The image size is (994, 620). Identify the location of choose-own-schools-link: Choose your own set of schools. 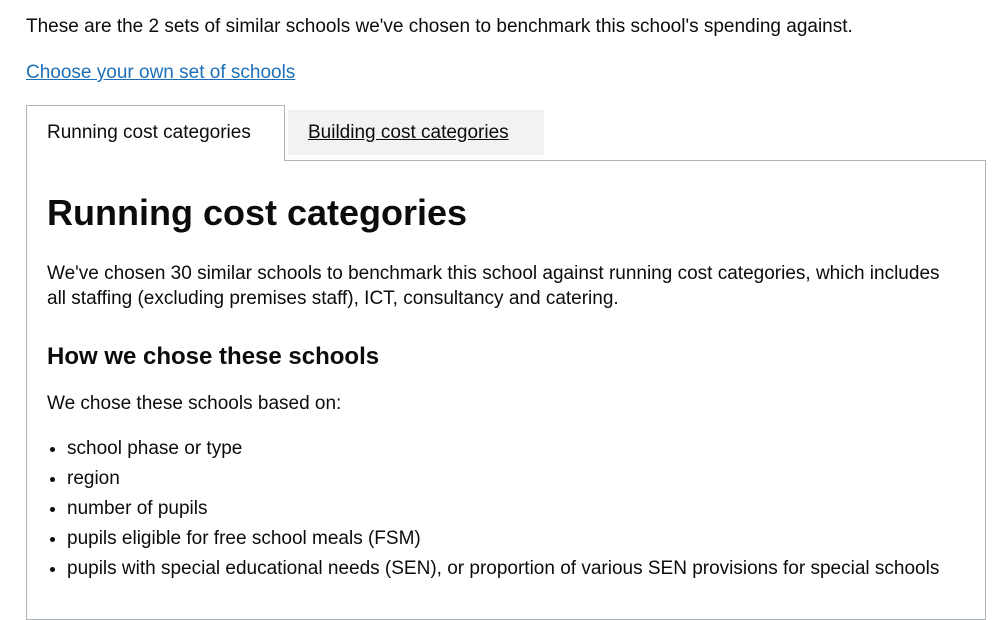
(161, 72).